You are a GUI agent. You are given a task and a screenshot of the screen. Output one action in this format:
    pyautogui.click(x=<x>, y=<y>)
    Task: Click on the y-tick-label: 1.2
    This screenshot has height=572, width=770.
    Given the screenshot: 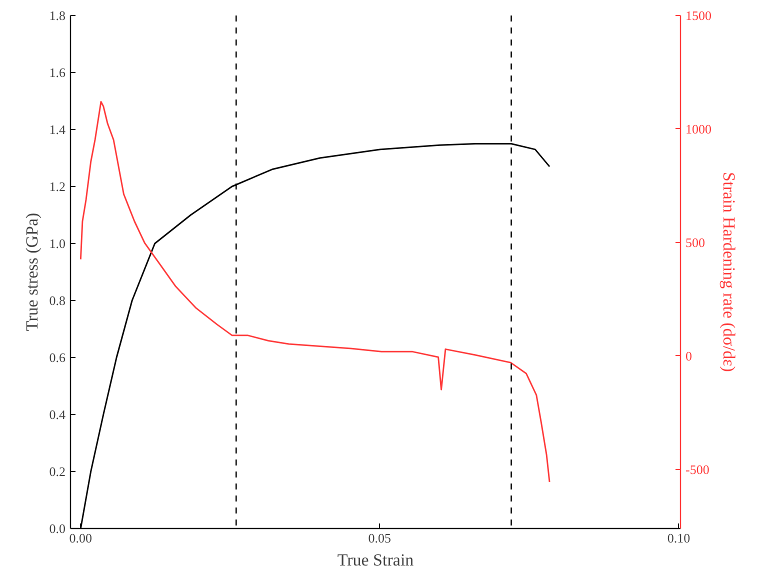 What is the action you would take?
    pyautogui.click(x=57, y=186)
    